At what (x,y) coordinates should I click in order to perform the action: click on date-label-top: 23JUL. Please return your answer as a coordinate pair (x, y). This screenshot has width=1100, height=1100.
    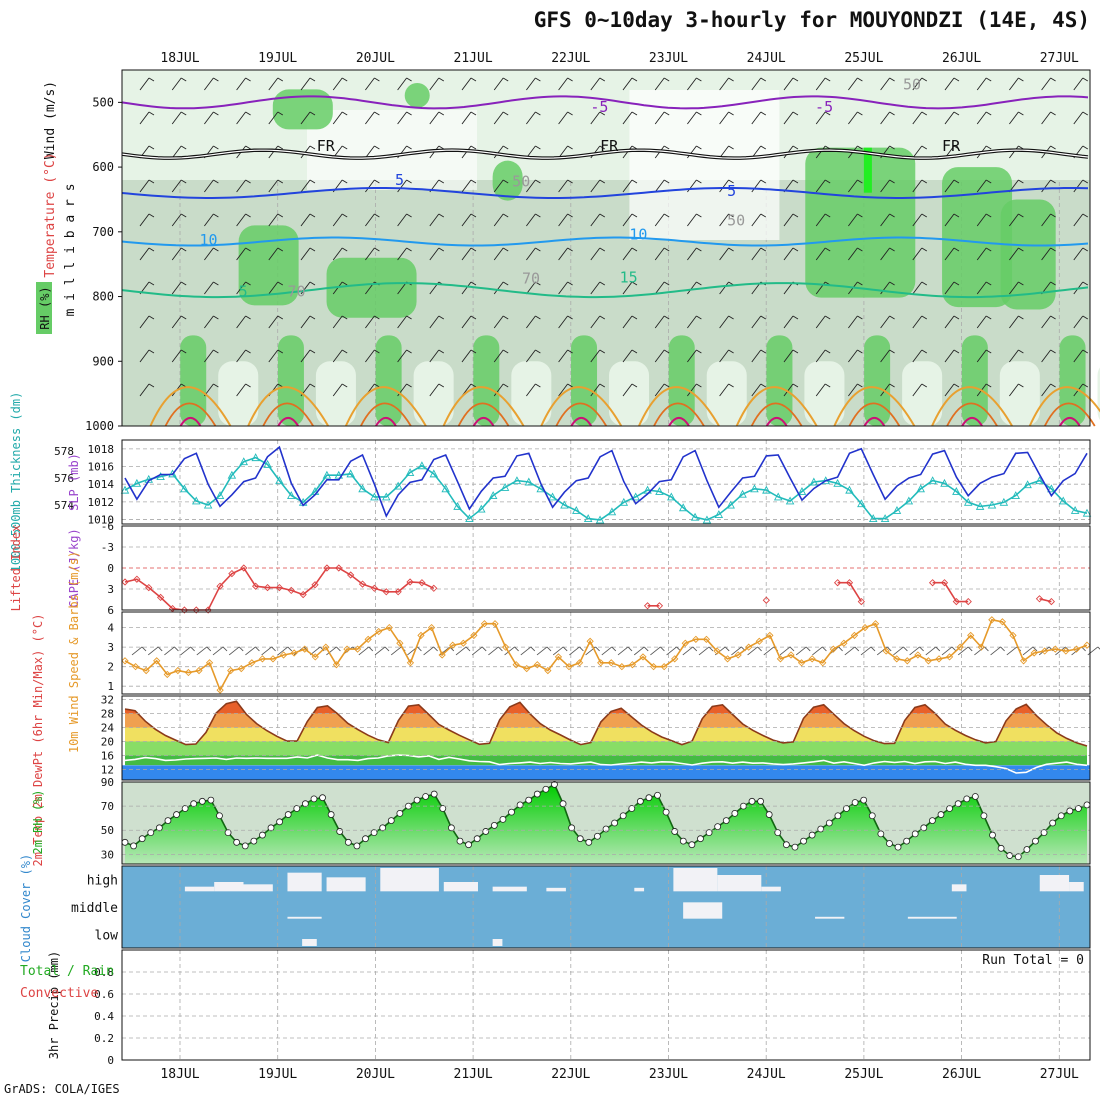
    Looking at the image, I should click on (668, 58).